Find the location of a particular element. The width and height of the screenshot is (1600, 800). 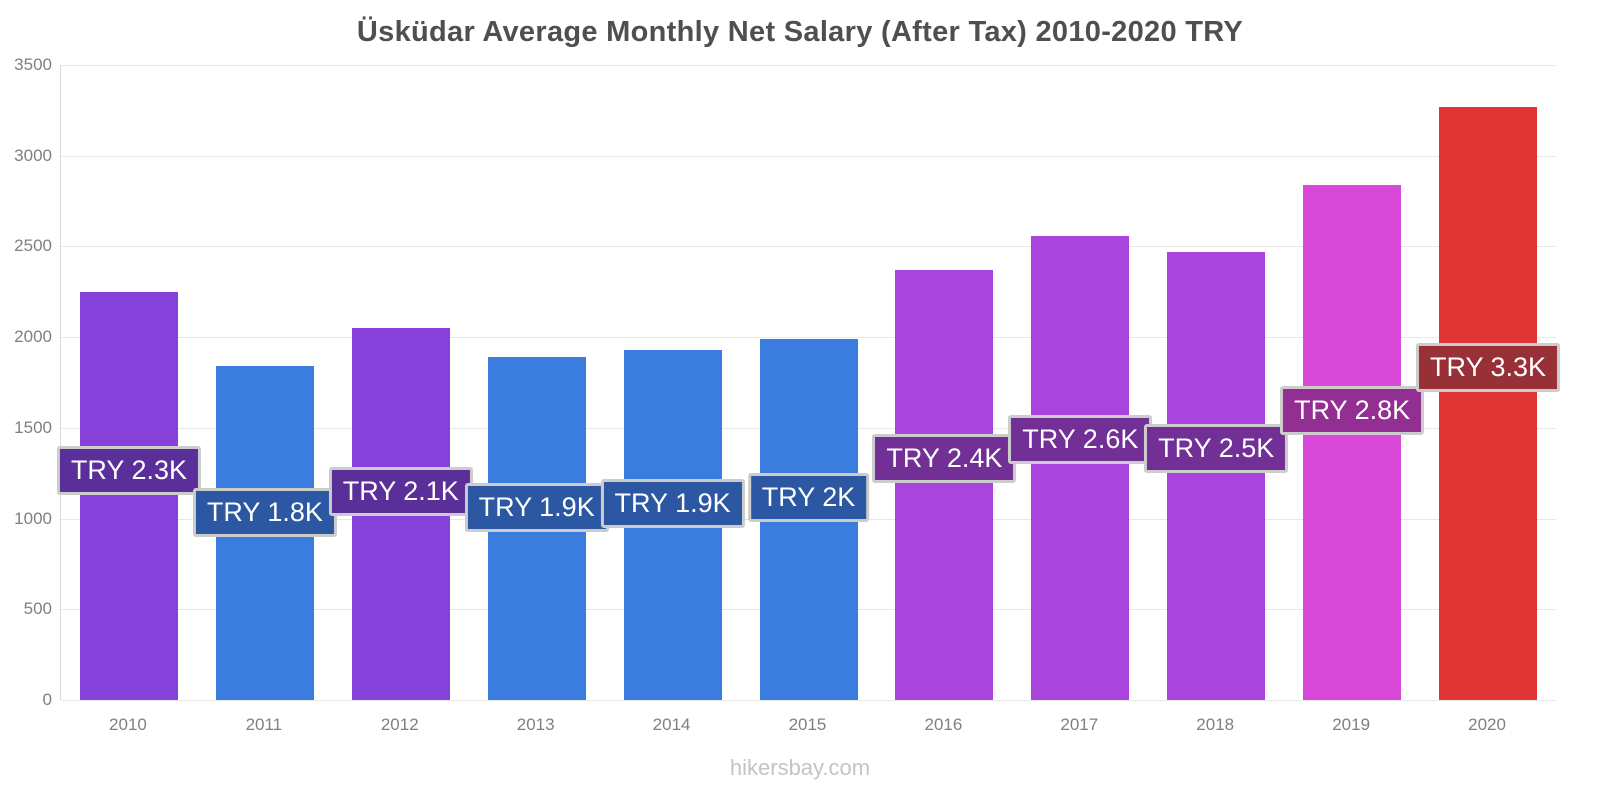

watermark: hikersbay.com is located at coordinates (800, 767).